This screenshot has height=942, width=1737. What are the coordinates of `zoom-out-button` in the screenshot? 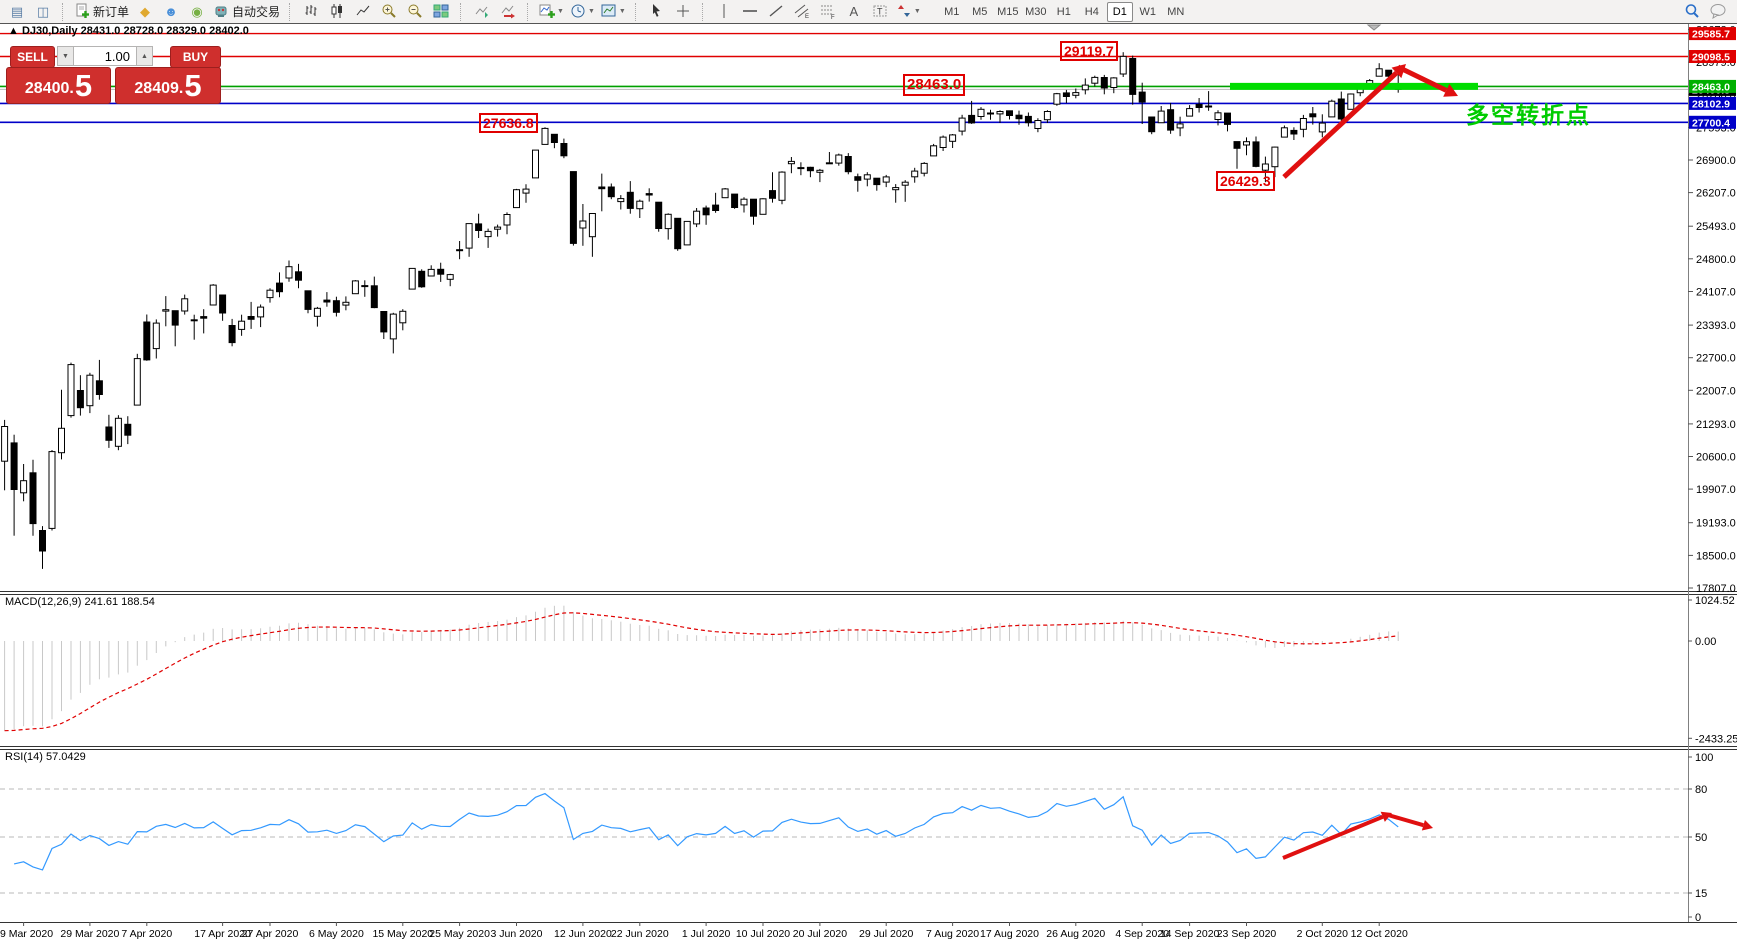 It's located at (415, 12).